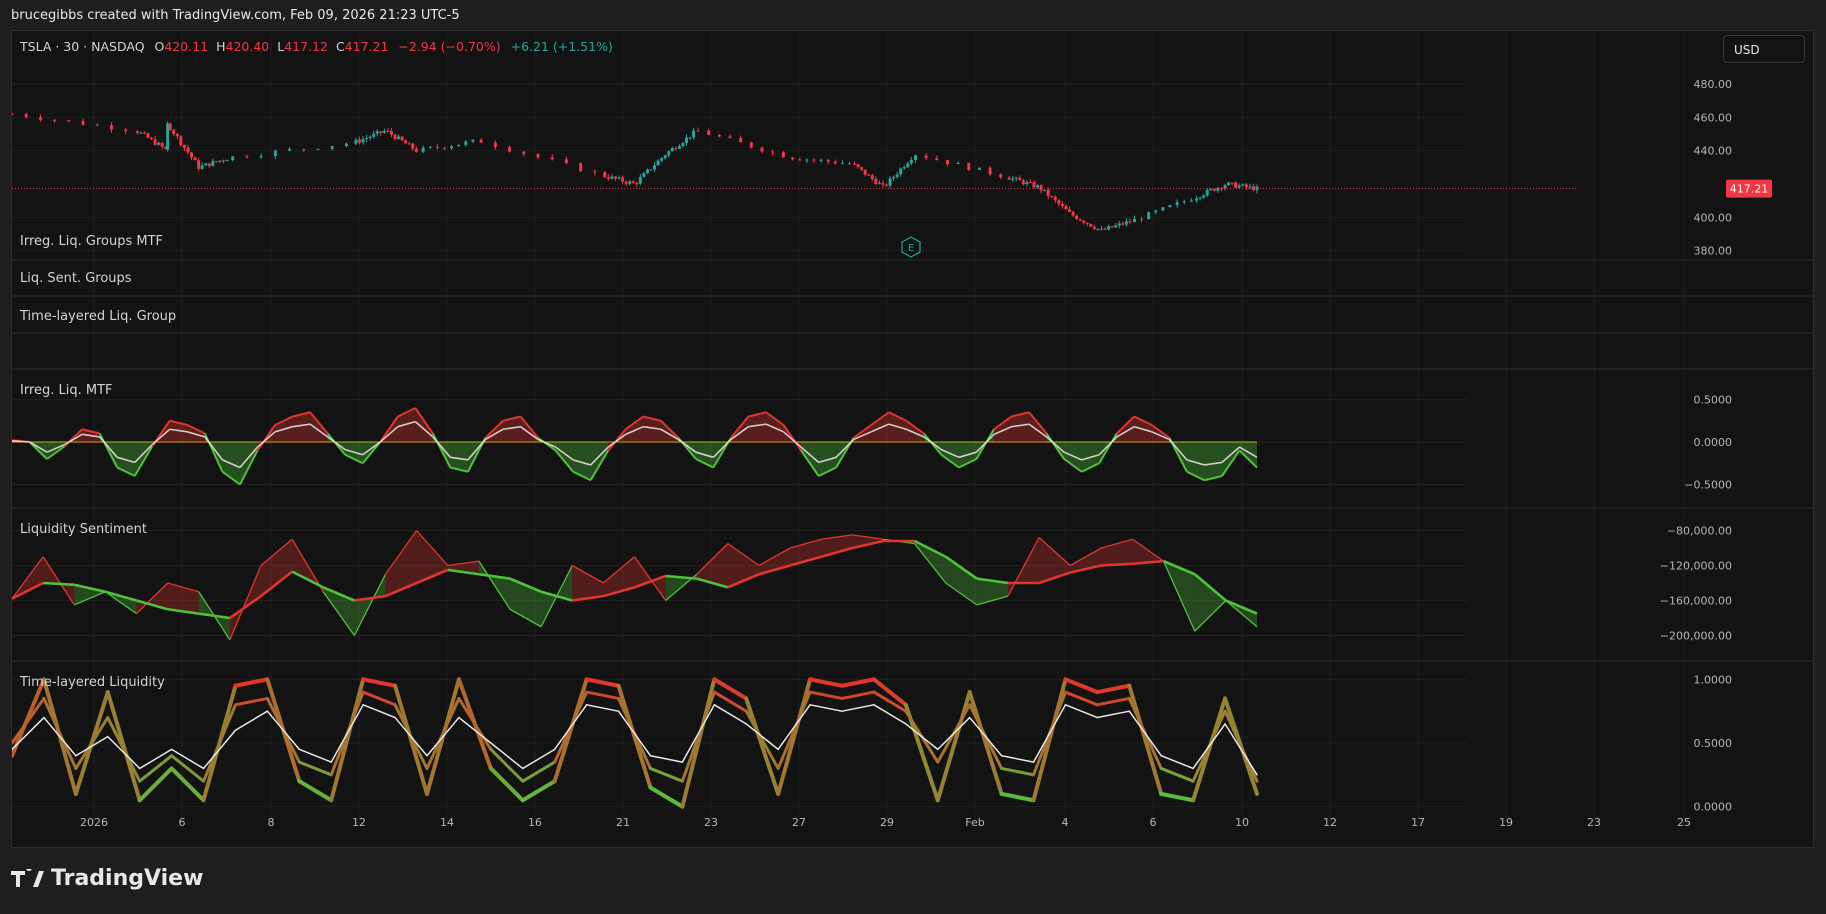 The height and width of the screenshot is (914, 1826). I want to click on low-label: L, so click(281, 46).